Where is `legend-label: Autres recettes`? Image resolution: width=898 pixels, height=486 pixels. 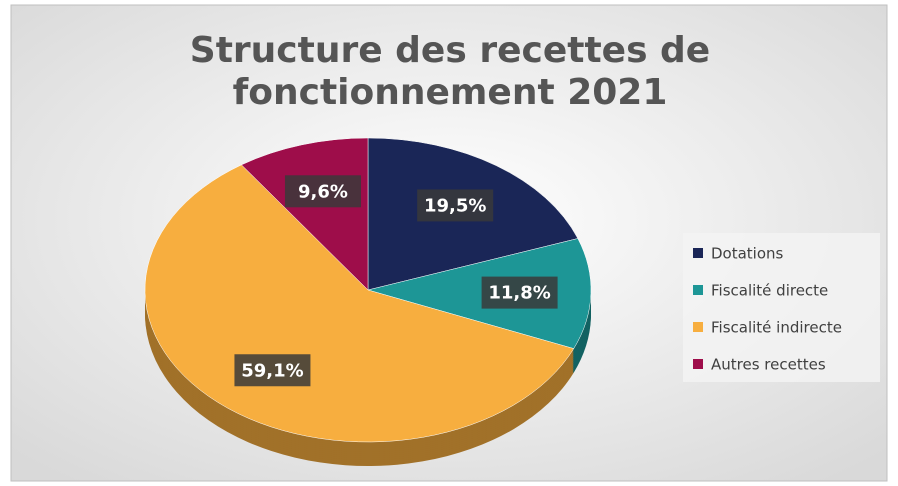
legend-label: Autres recettes is located at coordinates (768, 365).